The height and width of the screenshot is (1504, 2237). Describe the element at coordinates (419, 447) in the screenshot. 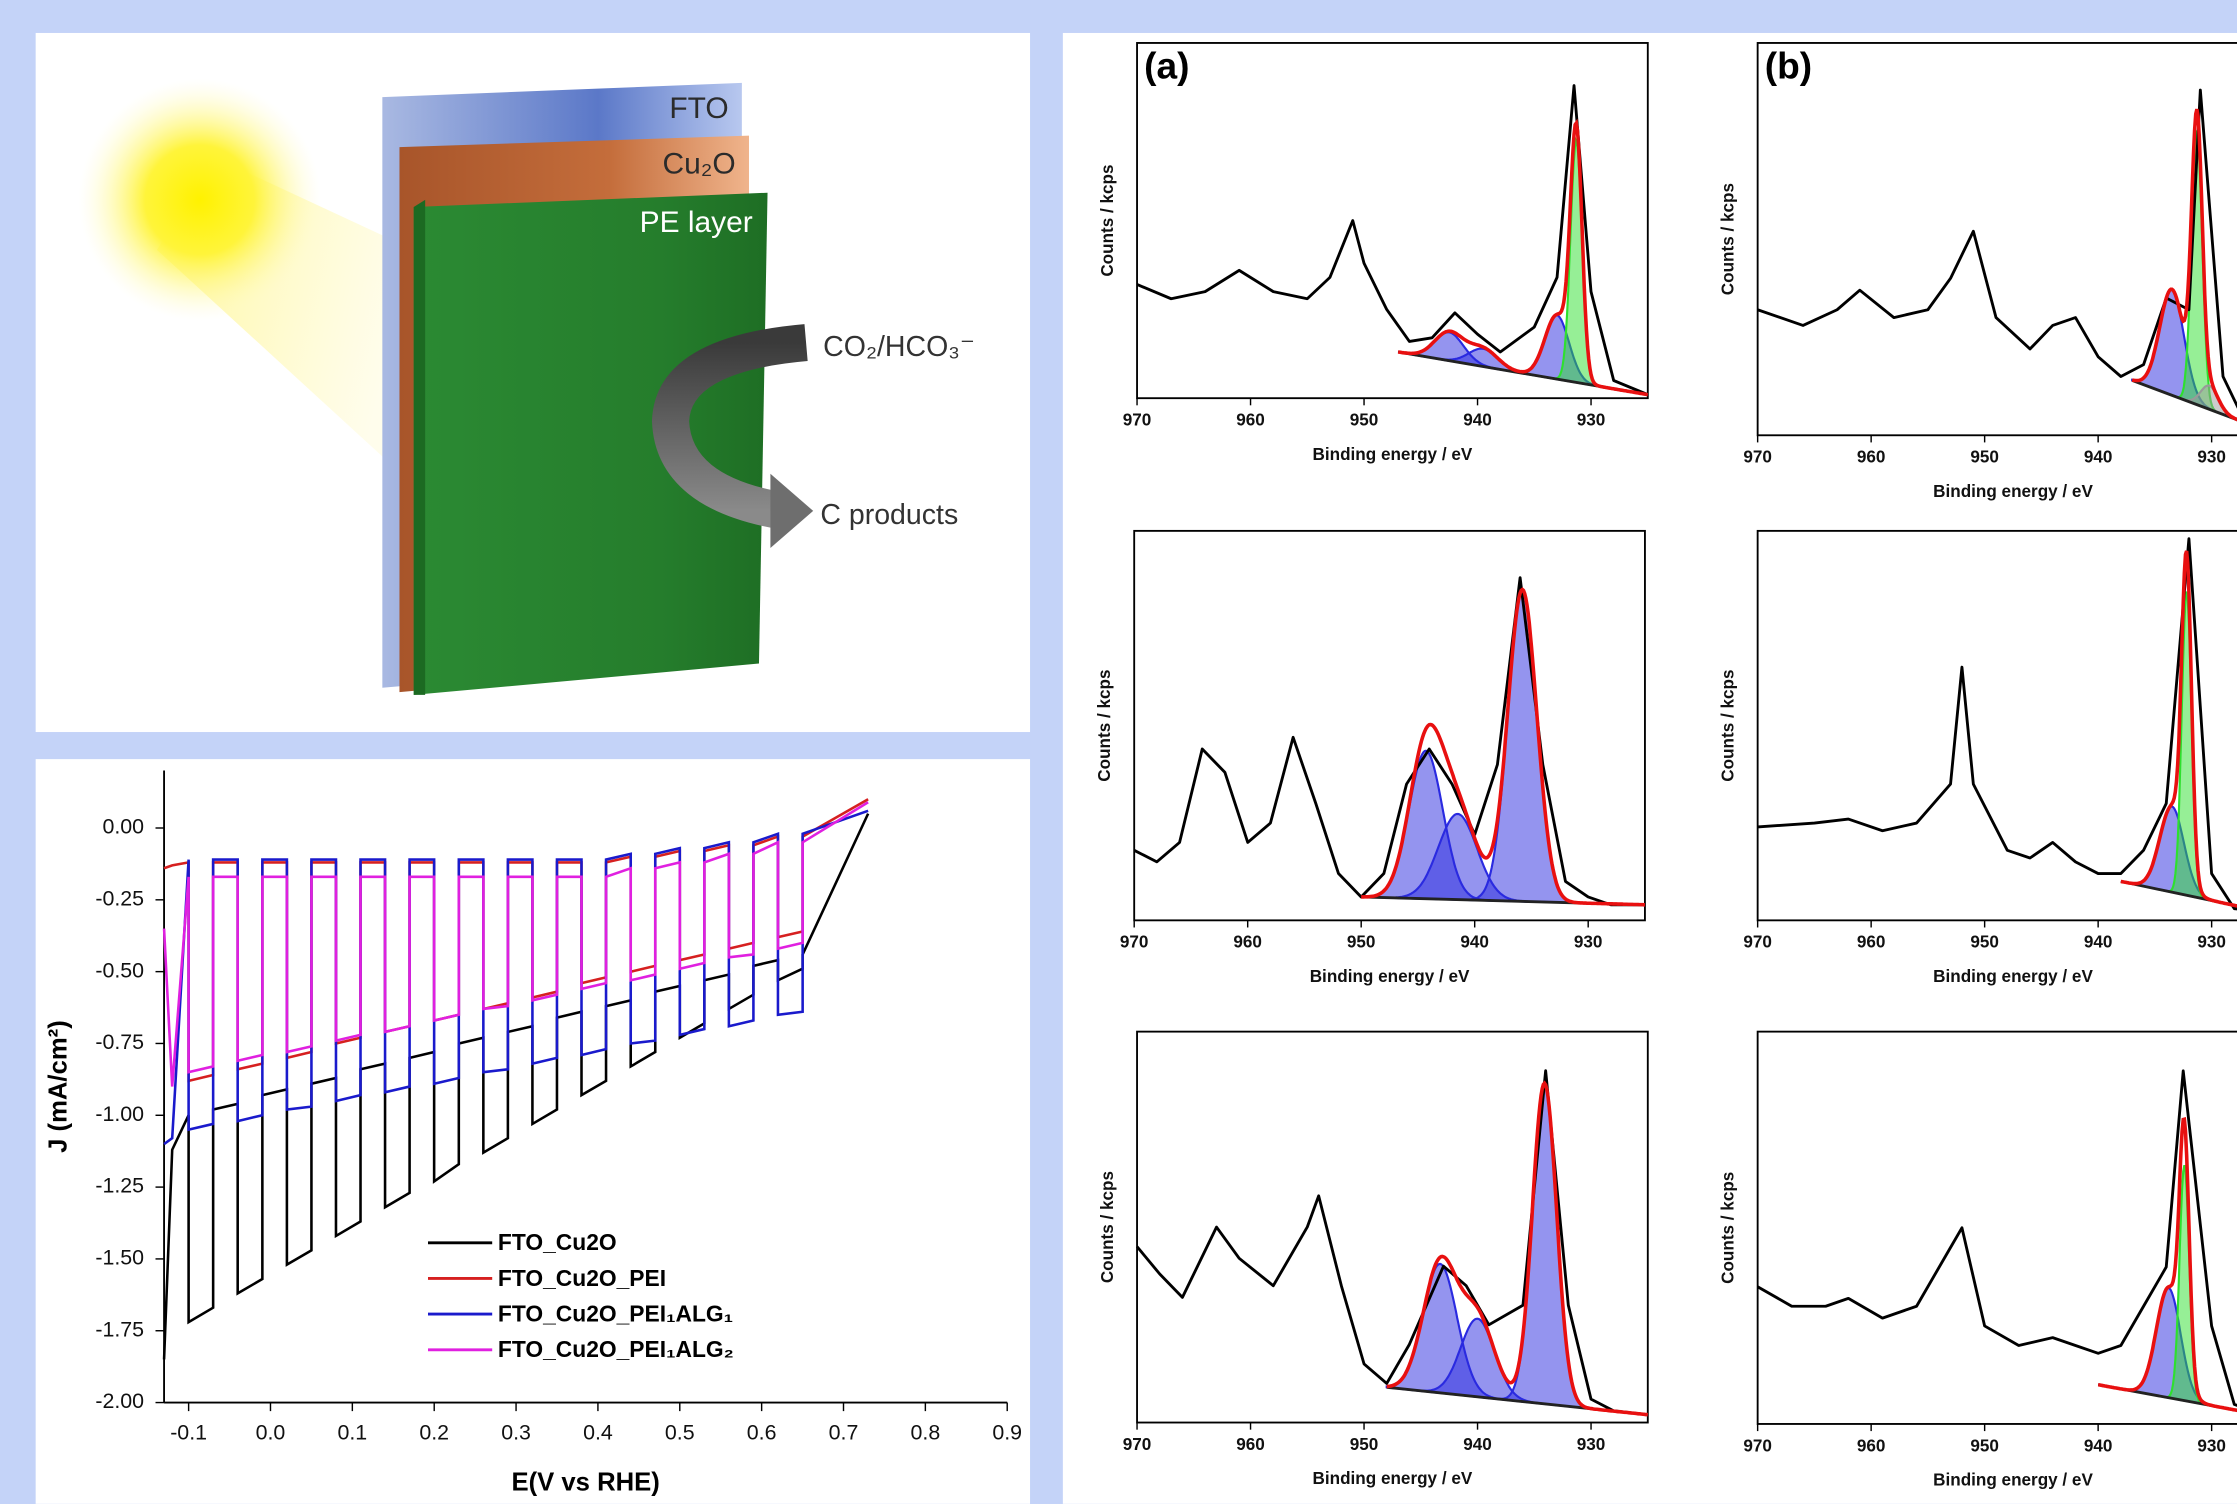

I see `pe-edge` at that location.